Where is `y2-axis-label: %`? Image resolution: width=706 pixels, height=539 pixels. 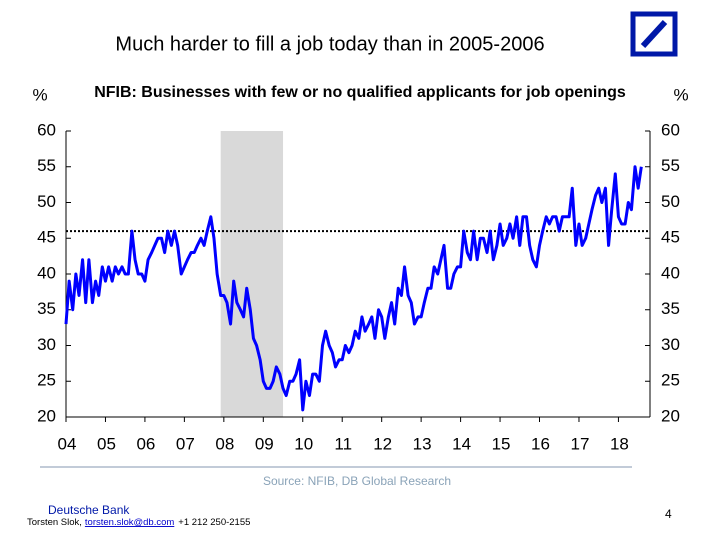 y2-axis-label: % is located at coordinates (680, 94).